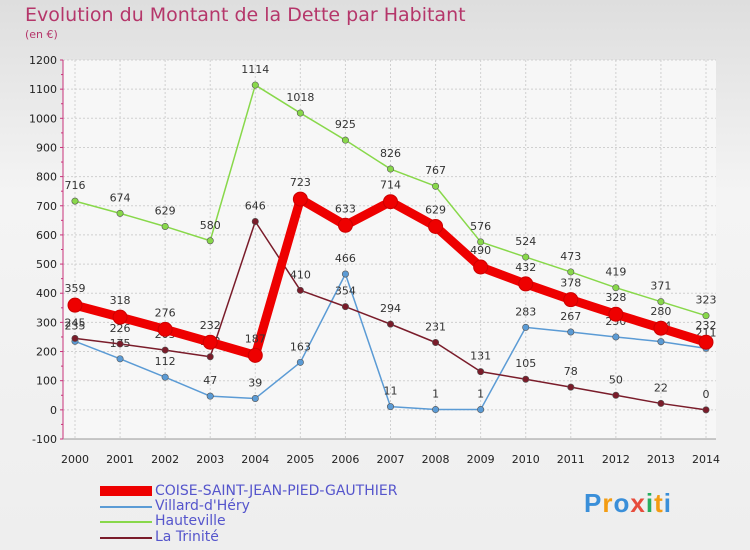 The height and width of the screenshot is (550, 750). What do you see at coordinates (391, 459) in the screenshot?
I see `x-tick-label: 2007` at bounding box center [391, 459].